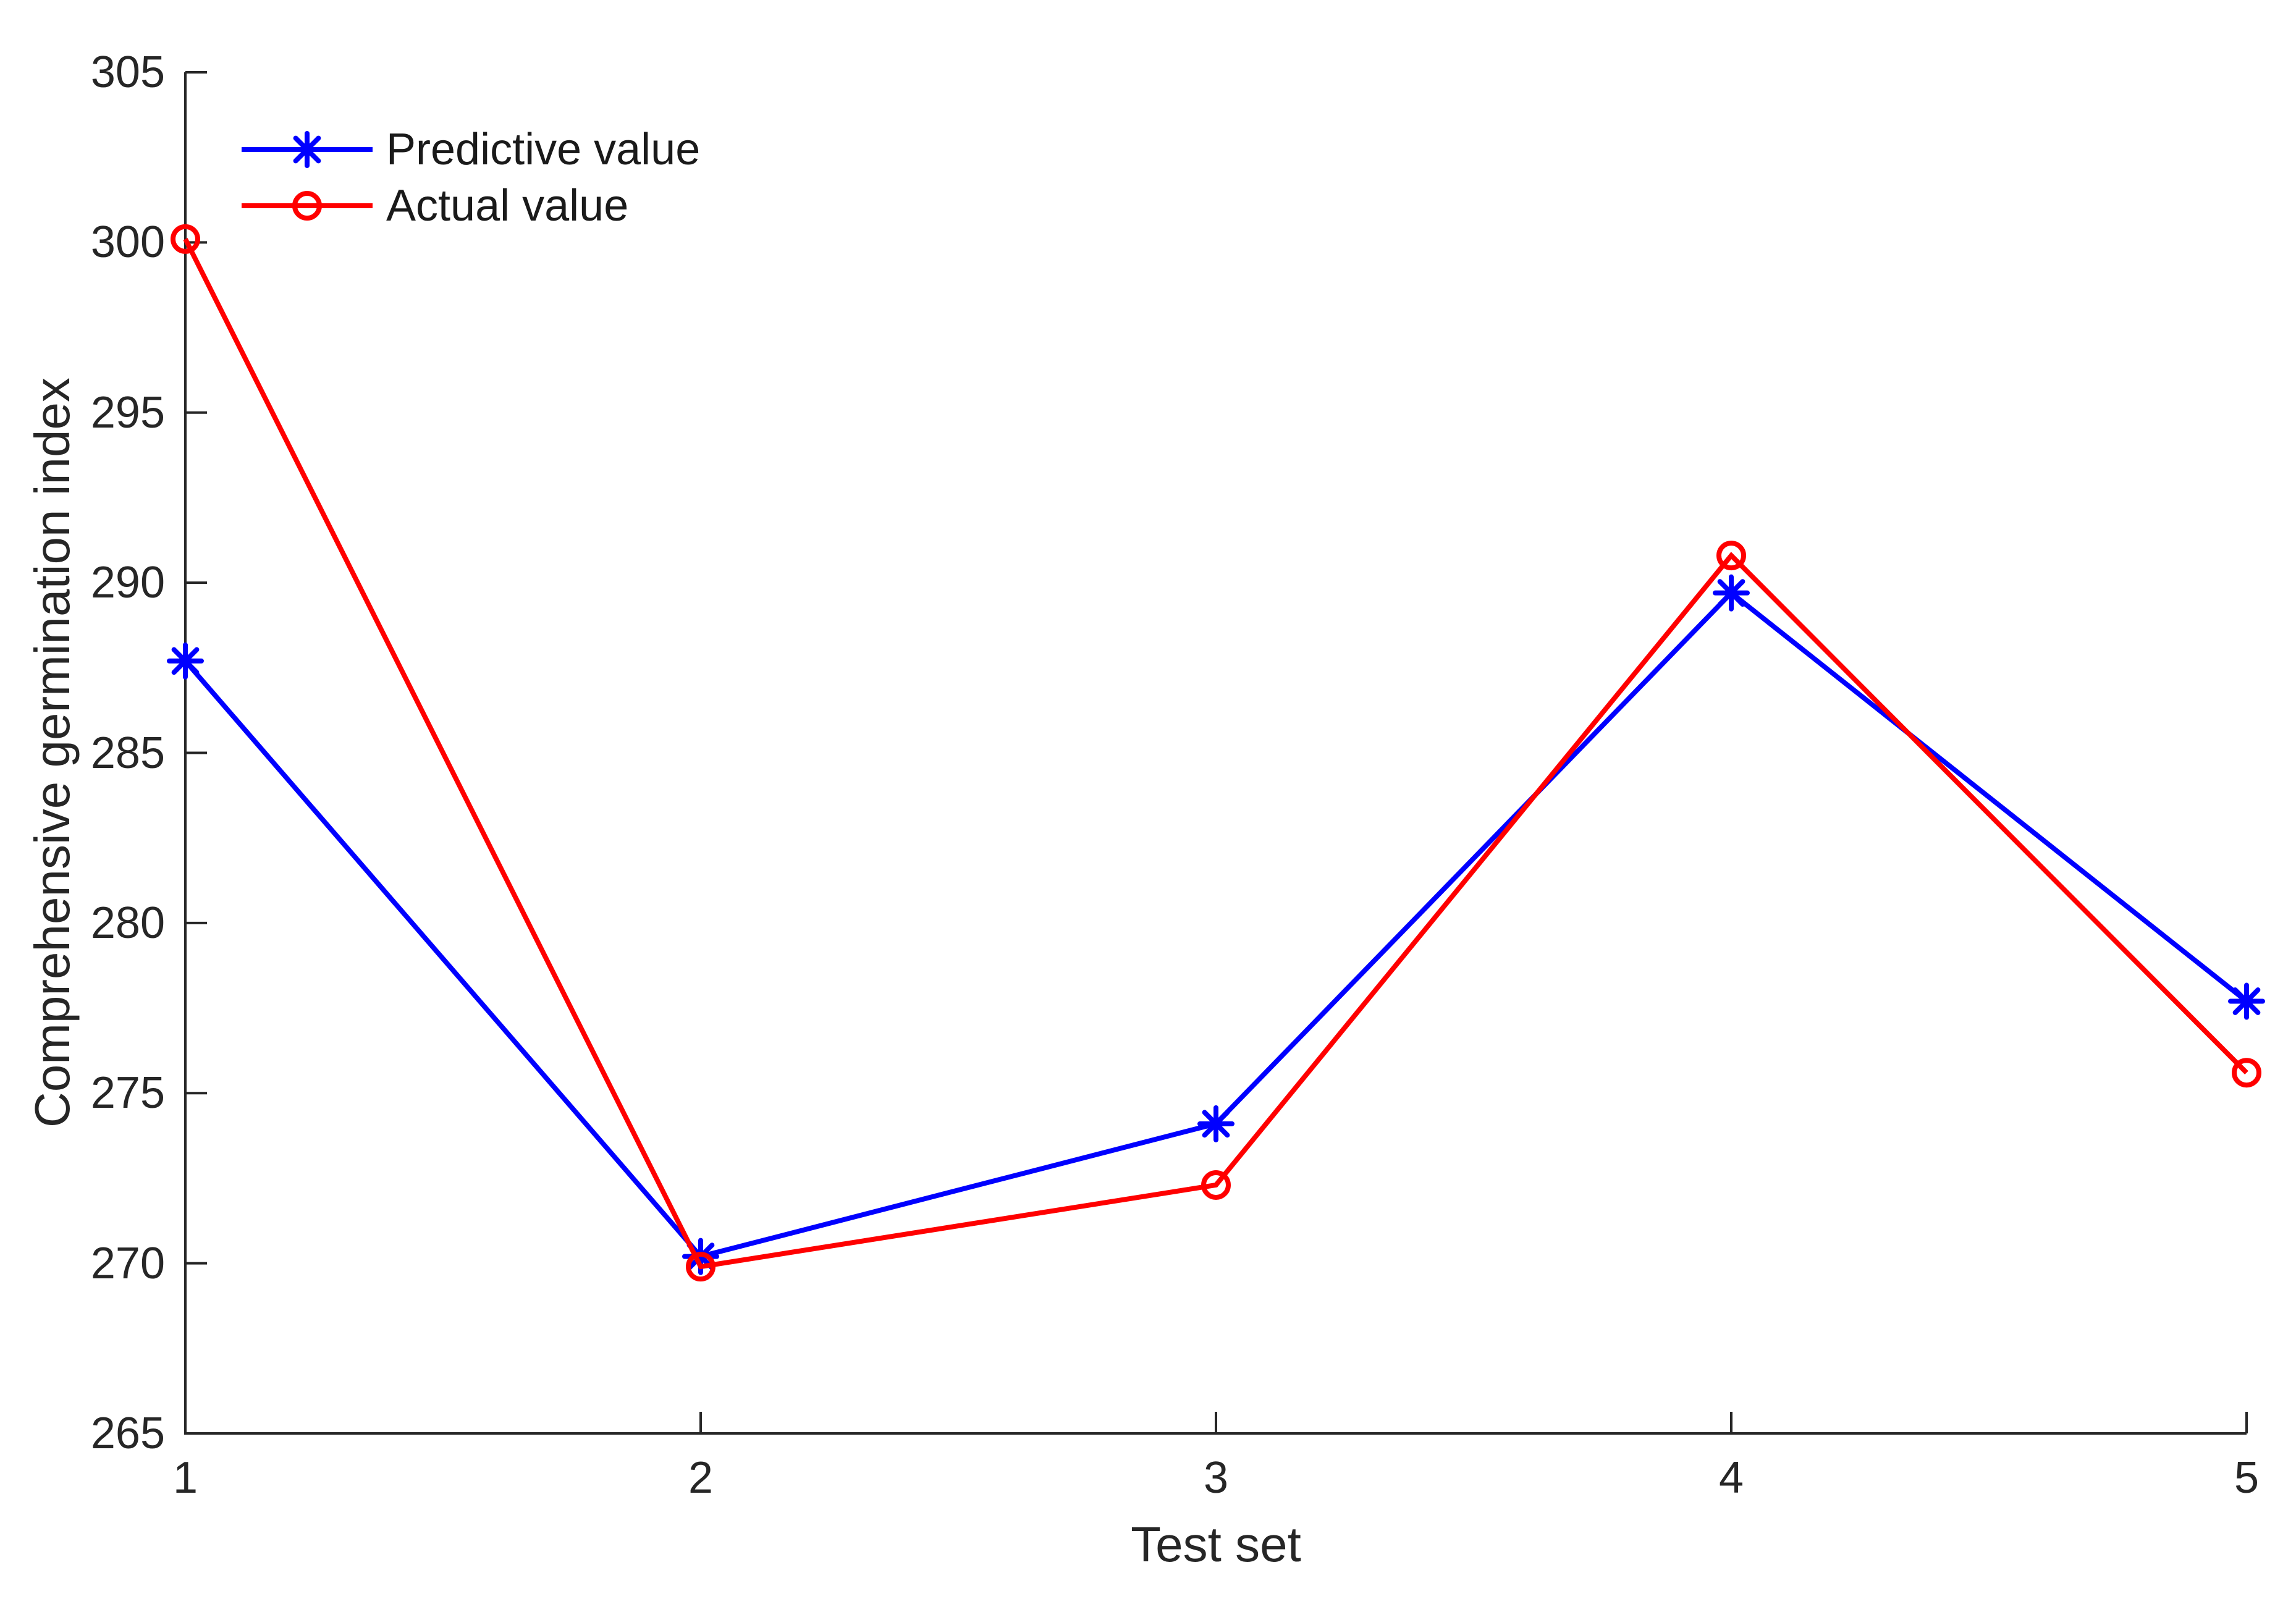 The height and width of the screenshot is (1599, 2296). What do you see at coordinates (127, 72) in the screenshot?
I see `y-tick-label: 305` at bounding box center [127, 72].